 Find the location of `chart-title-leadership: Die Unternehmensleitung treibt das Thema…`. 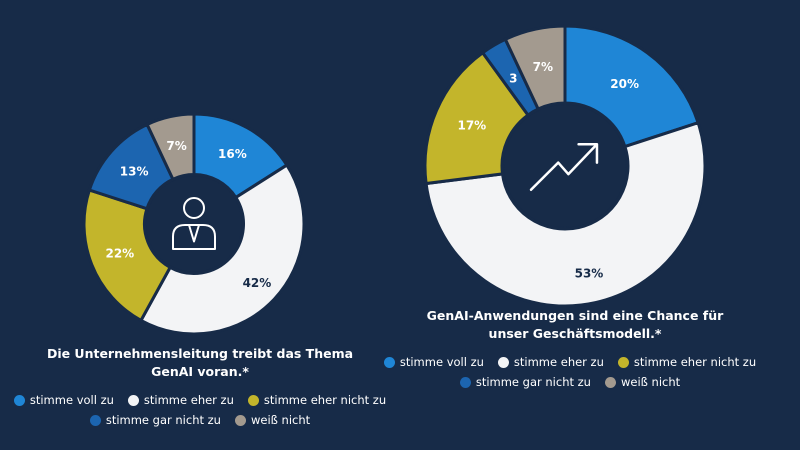

chart-title-leadership: Die Unternehmensleitung treibt das Thema… is located at coordinates (200, 363).